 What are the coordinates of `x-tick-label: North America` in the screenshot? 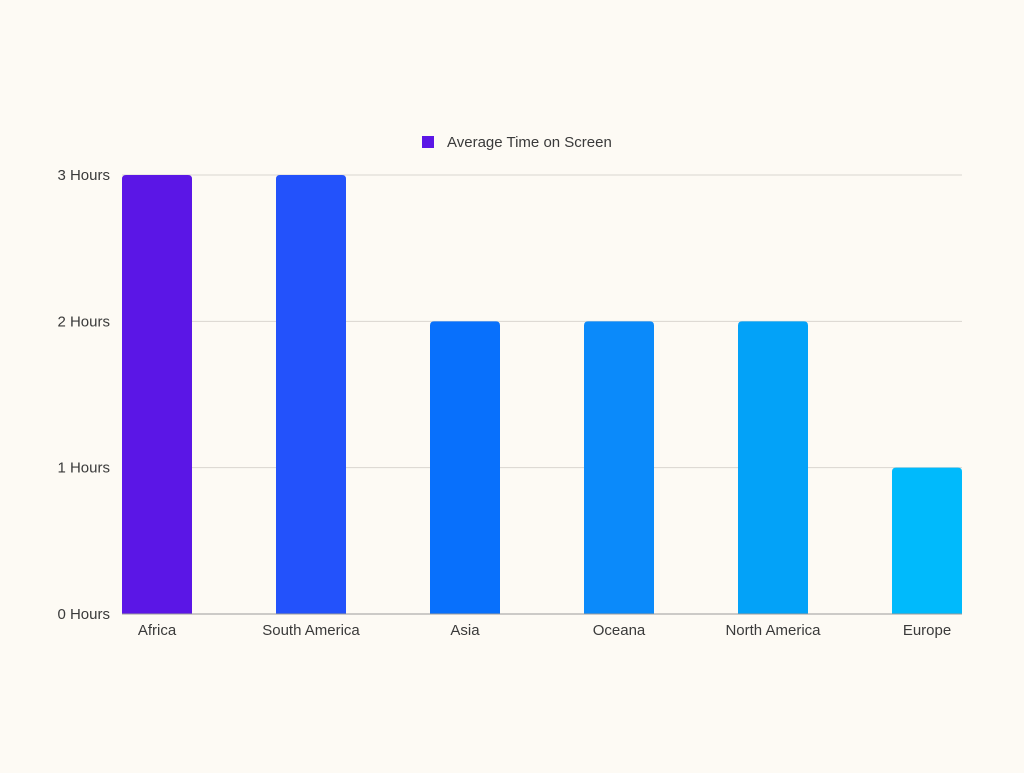 It's located at (773, 630).